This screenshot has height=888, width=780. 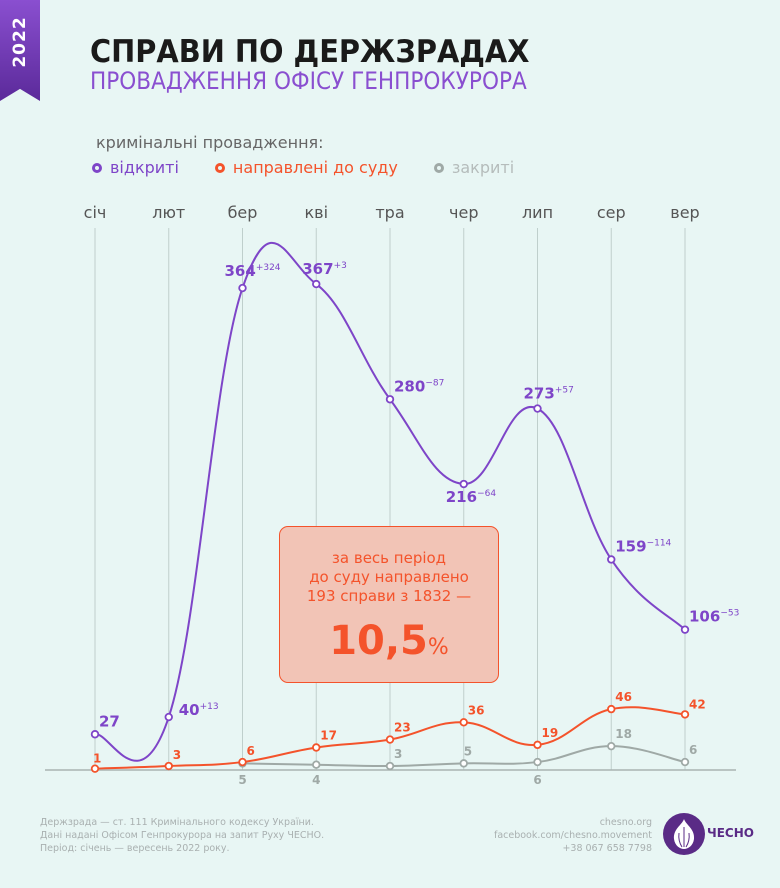 I want to click on x-tick-label: лют, so click(x=168, y=212).